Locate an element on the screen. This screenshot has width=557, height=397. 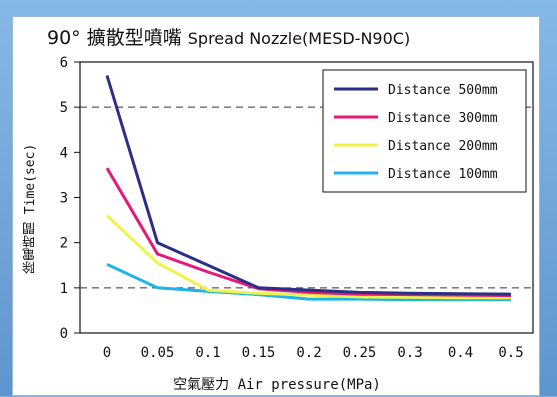
y-tick-label: 0 is located at coordinates (64, 334).